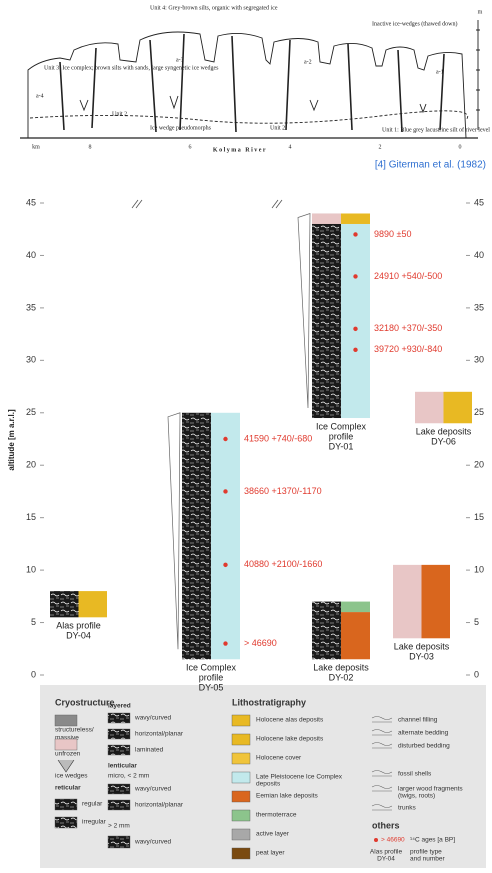 This screenshot has height=873, width=492. I want to click on profile-label: DY-05, so click(211, 688).